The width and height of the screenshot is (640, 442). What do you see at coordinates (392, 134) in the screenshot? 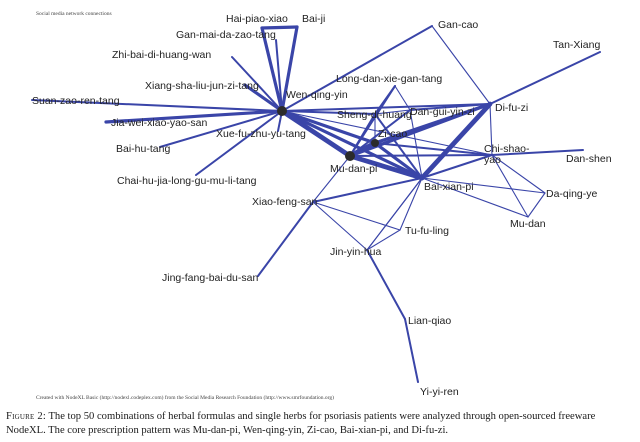
I see `node-label-zi-cao: Zi-cao` at bounding box center [392, 134].